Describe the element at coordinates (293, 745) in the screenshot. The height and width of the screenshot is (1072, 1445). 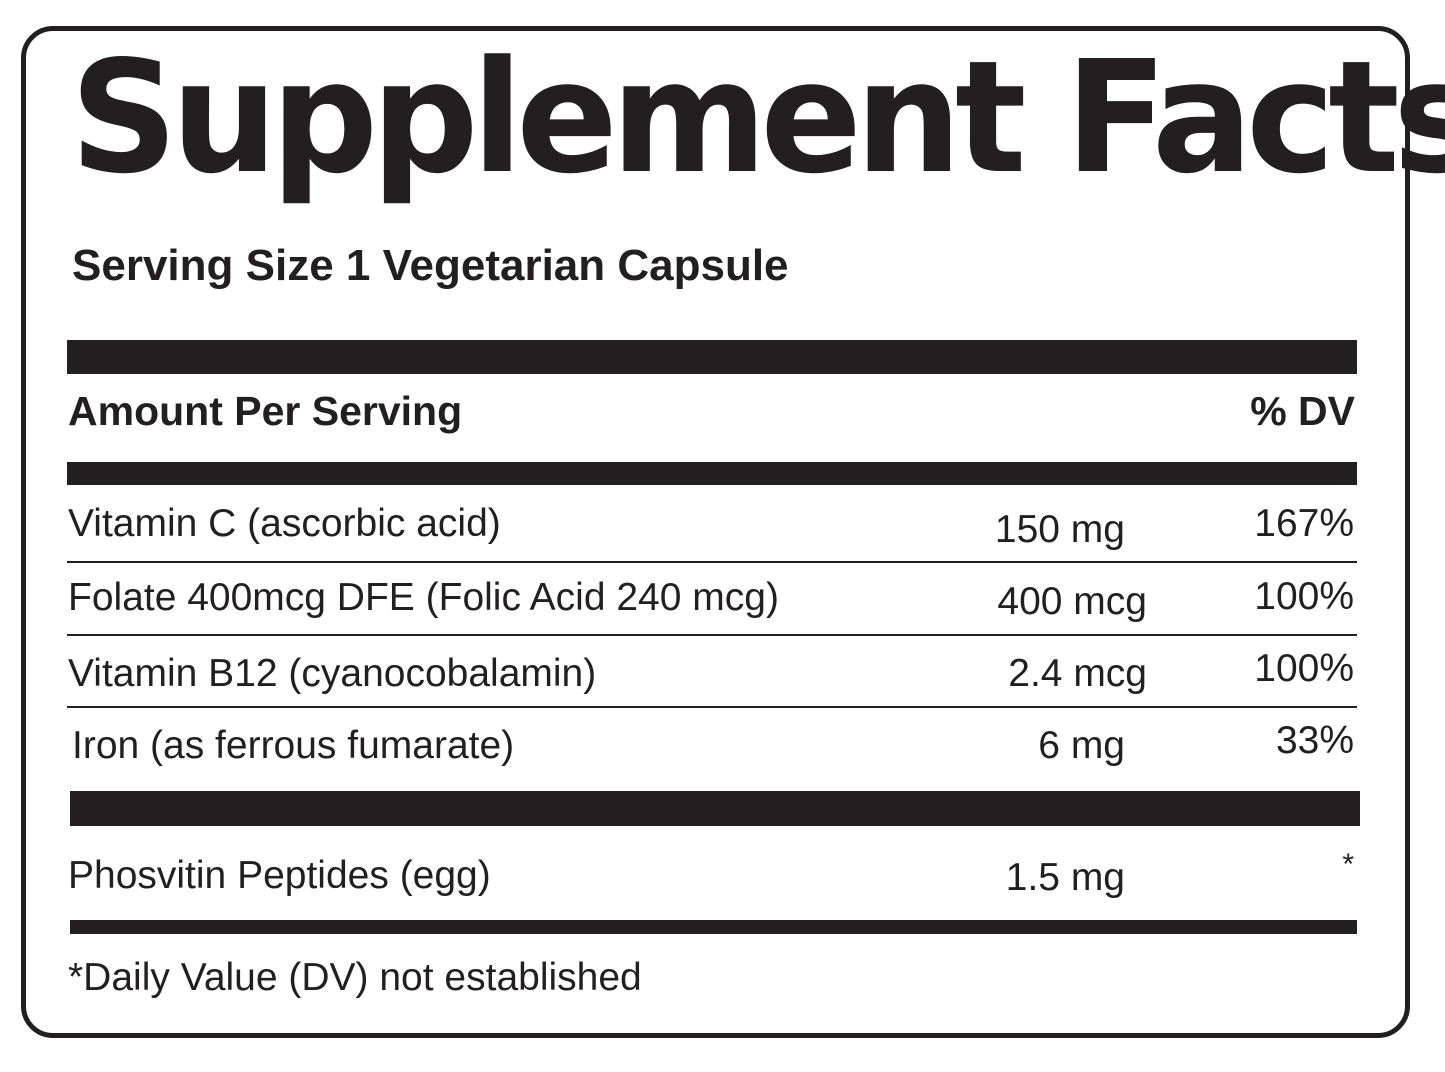
I see `nutrient-name: Iron (as ferrous fumarate)` at that location.